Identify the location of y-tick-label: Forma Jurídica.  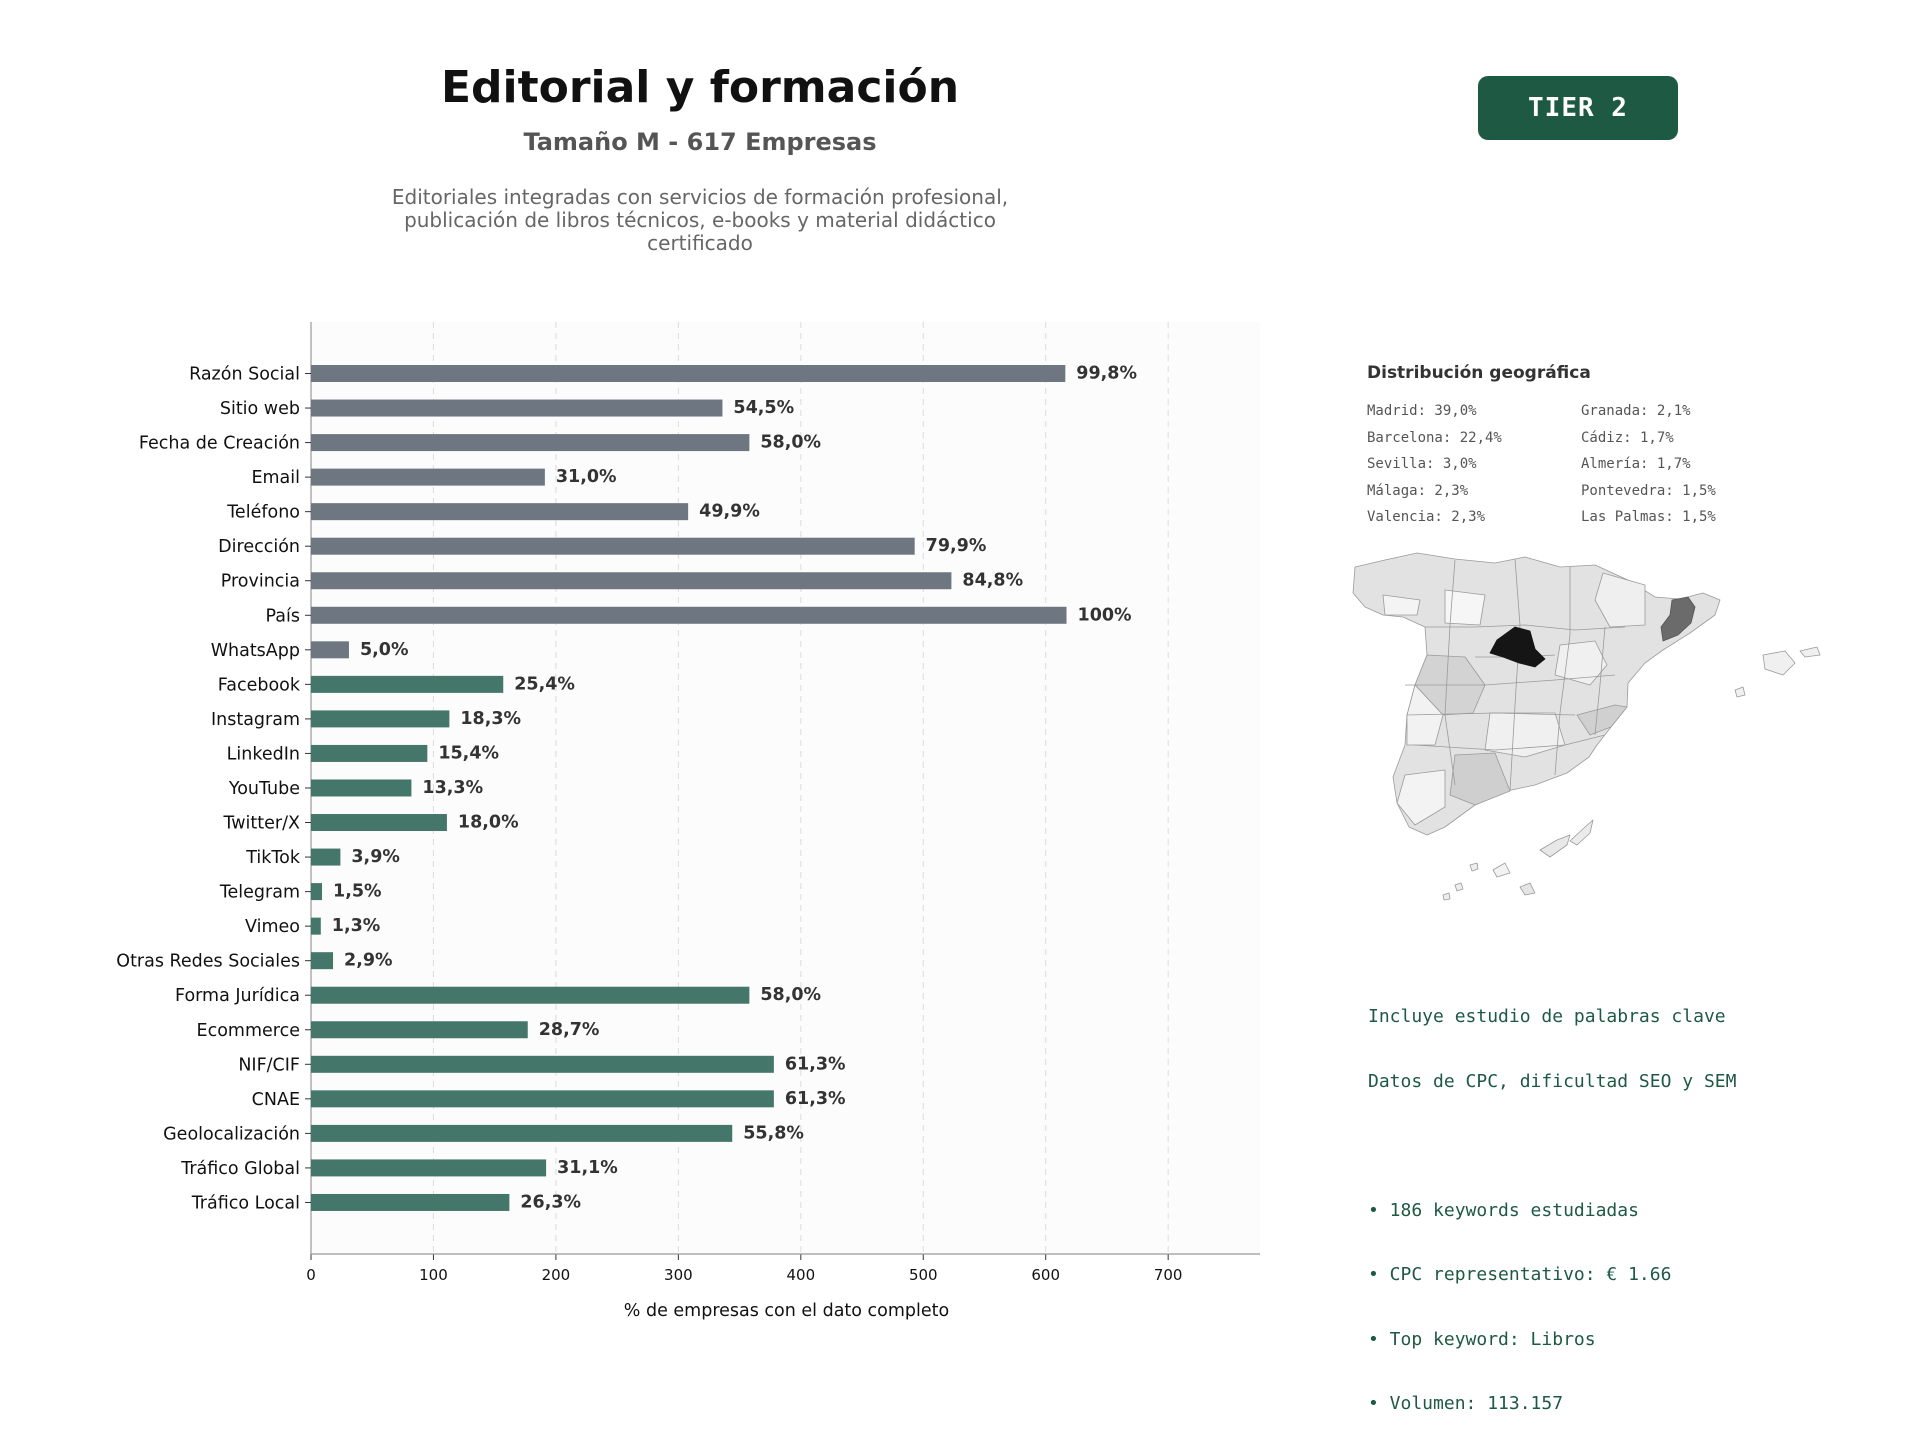
(237, 996).